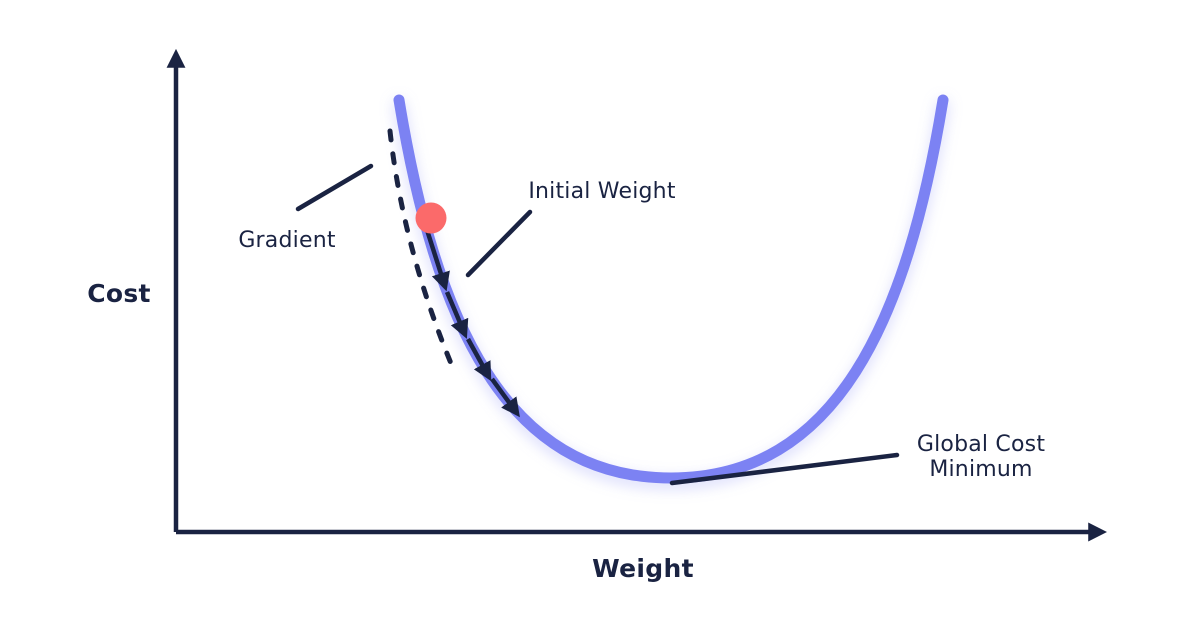  Describe the element at coordinates (431, 218) in the screenshot. I see `initial-weight-point` at that location.